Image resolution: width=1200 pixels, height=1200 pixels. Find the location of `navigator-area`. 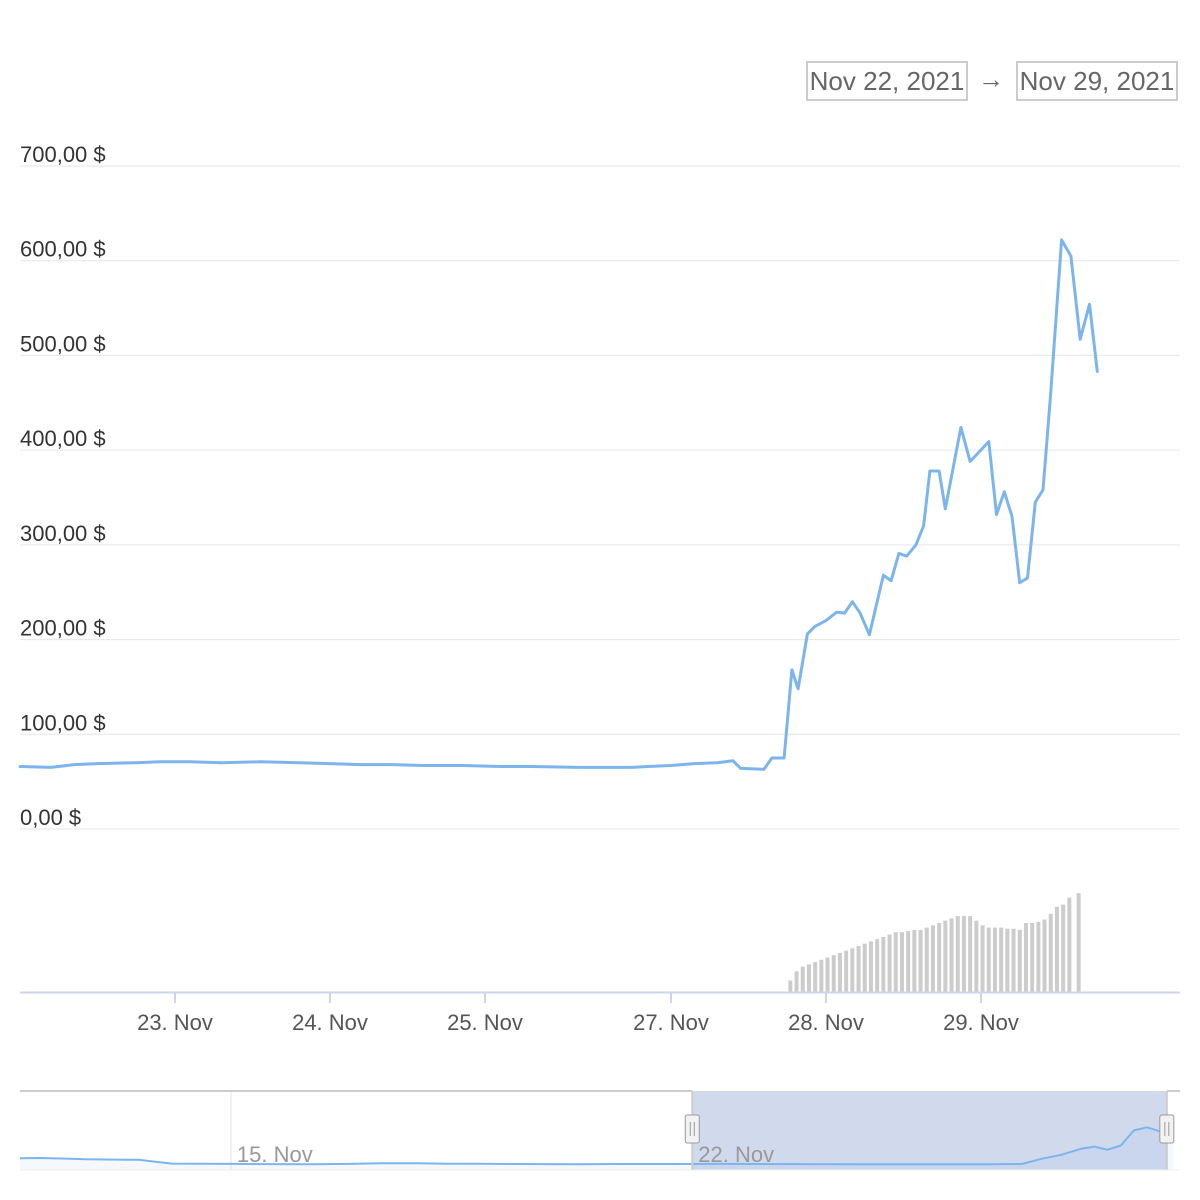

navigator-area is located at coordinates (597, 1148).